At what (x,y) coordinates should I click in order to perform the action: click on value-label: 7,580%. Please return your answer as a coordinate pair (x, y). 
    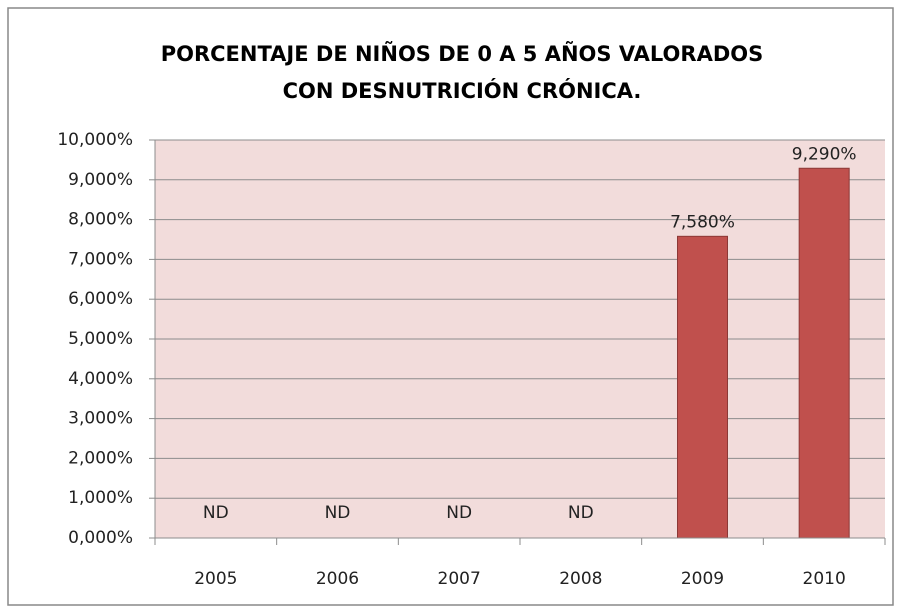
    Looking at the image, I should click on (702, 222).